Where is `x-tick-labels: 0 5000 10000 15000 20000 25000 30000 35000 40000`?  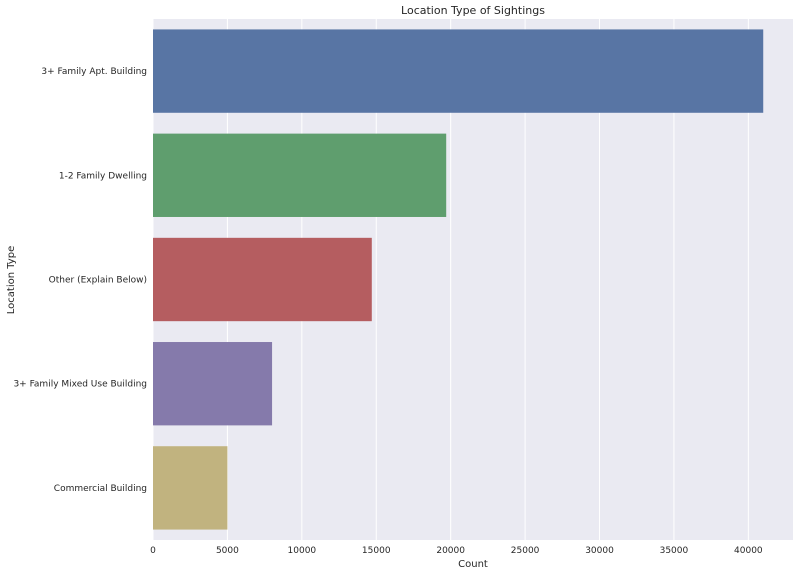
x-tick-labels: 0 5000 10000 15000 20000 25000 30000 35000 40000 is located at coordinates (456, 551).